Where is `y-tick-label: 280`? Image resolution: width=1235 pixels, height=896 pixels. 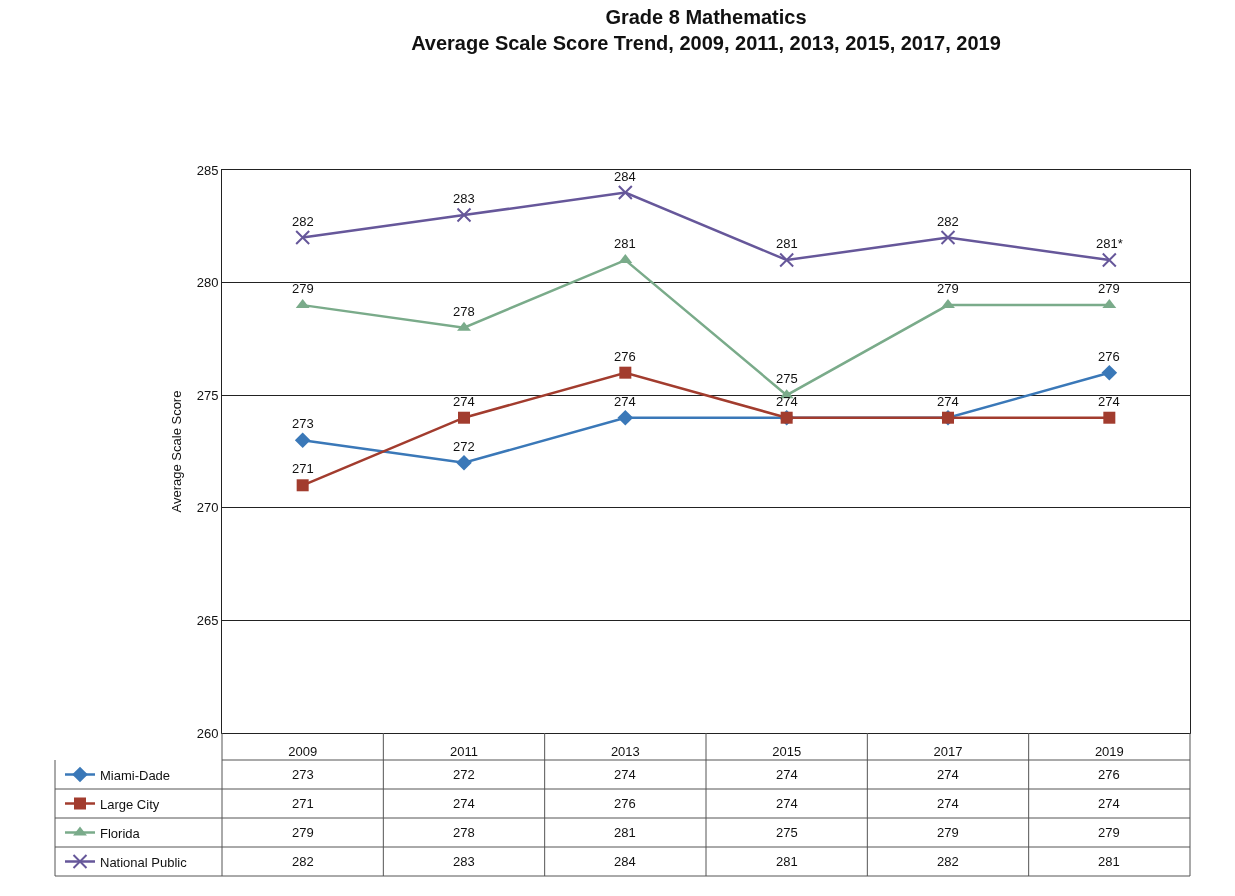 y-tick-label: 280 is located at coordinates (207, 283).